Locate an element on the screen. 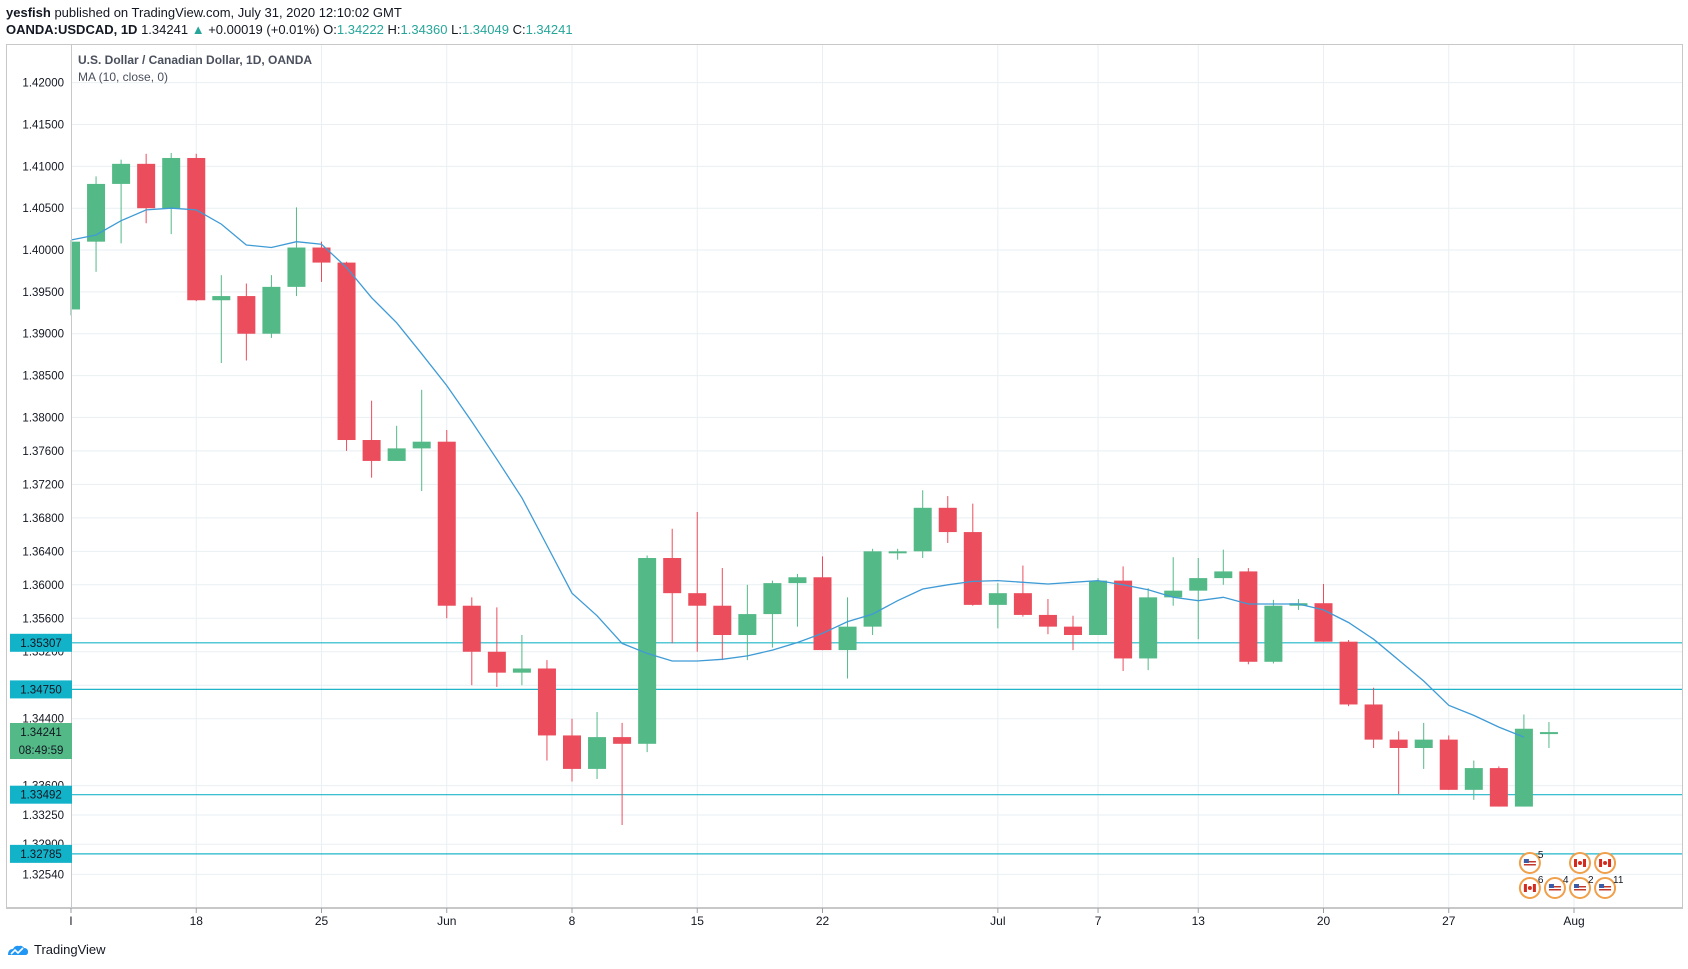 Image resolution: width=1688 pixels, height=969 pixels. tradingview-brand: TradingView is located at coordinates (56, 949).